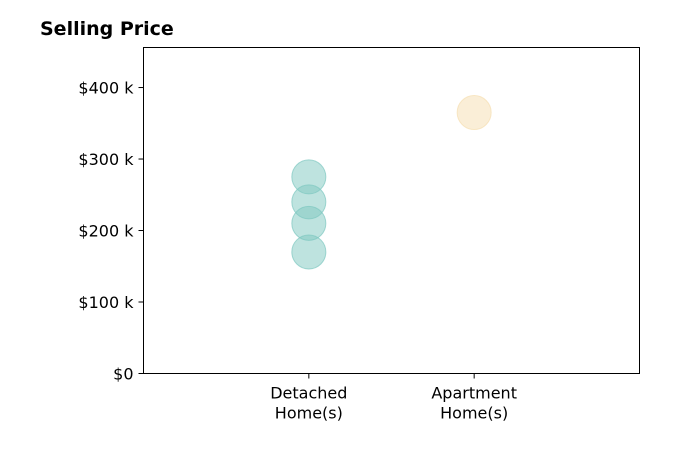 Image resolution: width=679 pixels, height=462 pixels. I want to click on y-tick-label: $200 k, so click(106, 231).